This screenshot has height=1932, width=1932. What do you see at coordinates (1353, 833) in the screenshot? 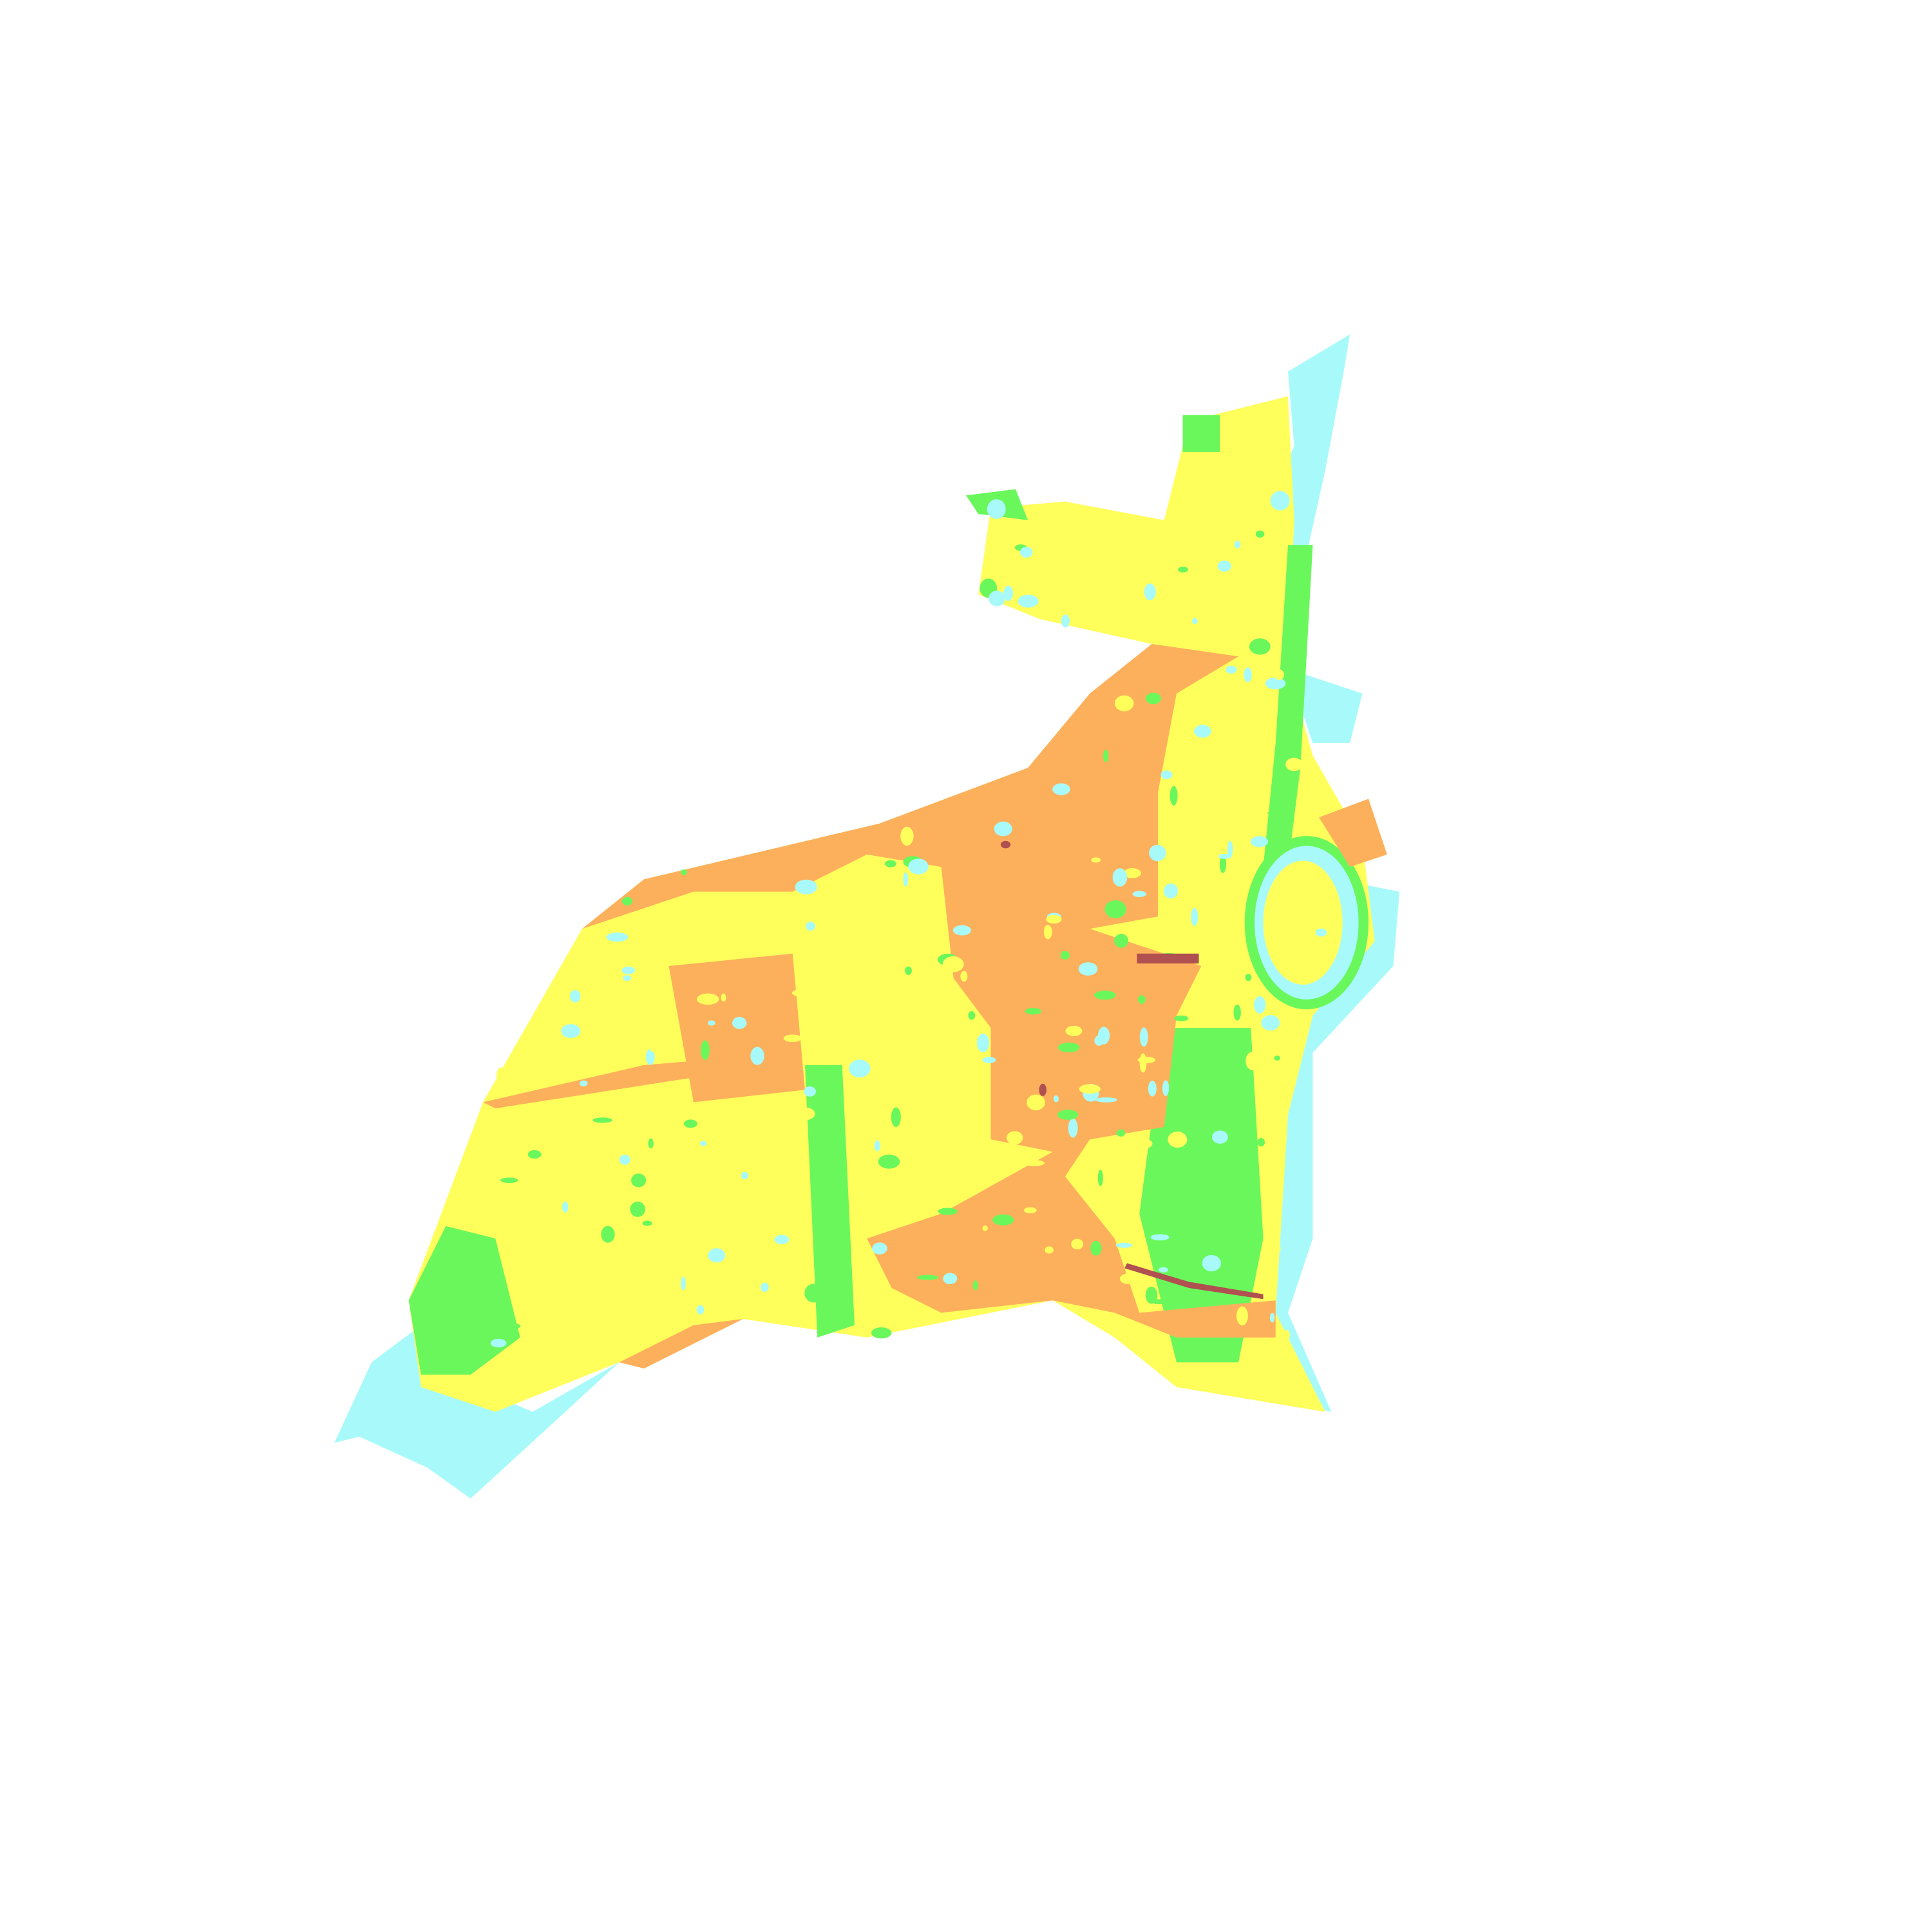
I see `orange-block-east` at bounding box center [1353, 833].